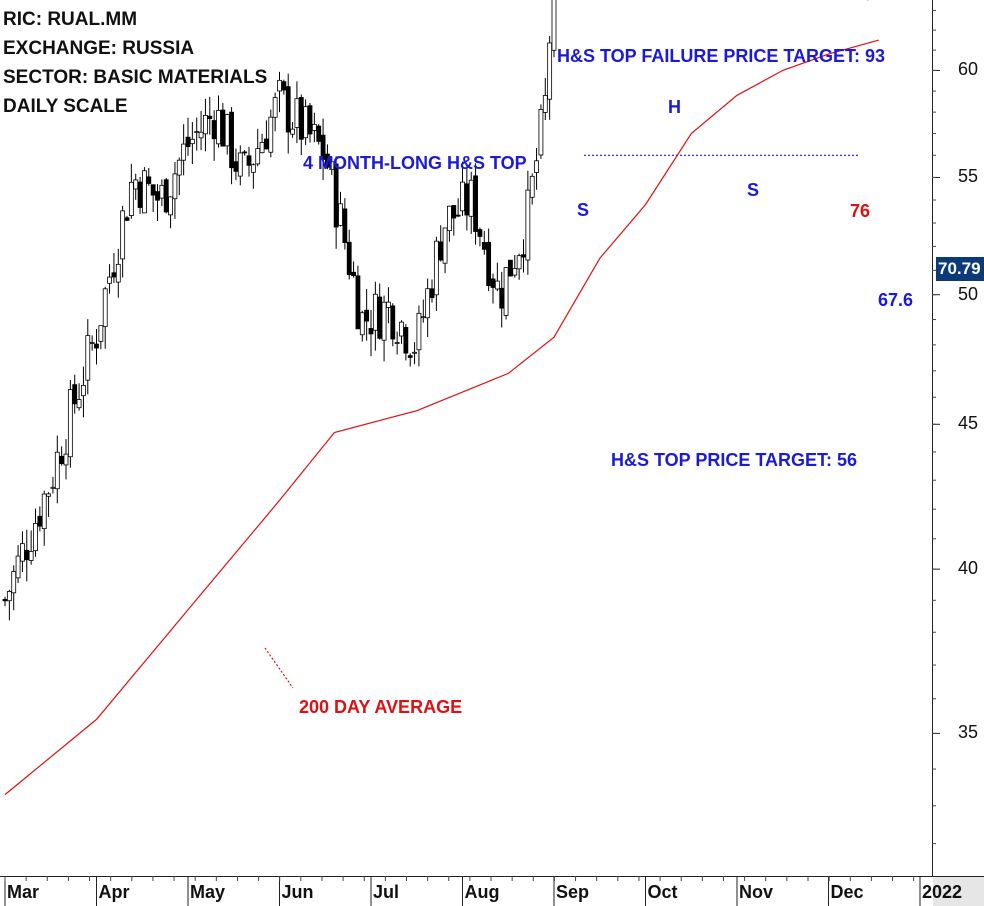 This screenshot has width=984, height=906. Describe the element at coordinates (967, 176) in the screenshot. I see `y-tick-label: 55` at that location.